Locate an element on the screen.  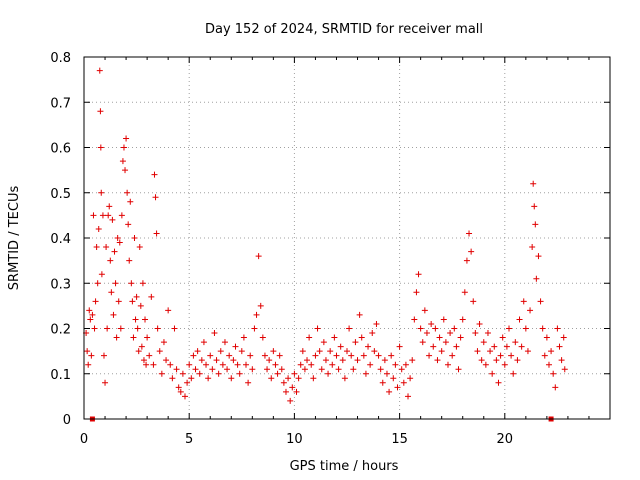
x-tick-label: 20 is located at coordinates (505, 439).